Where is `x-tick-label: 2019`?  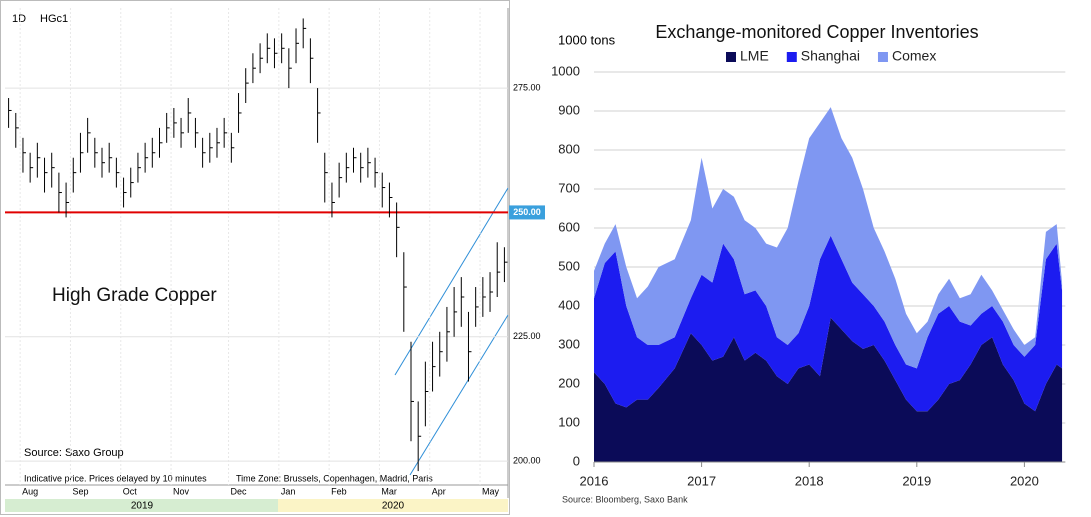
x-tick-label: 2019 is located at coordinates (916, 480).